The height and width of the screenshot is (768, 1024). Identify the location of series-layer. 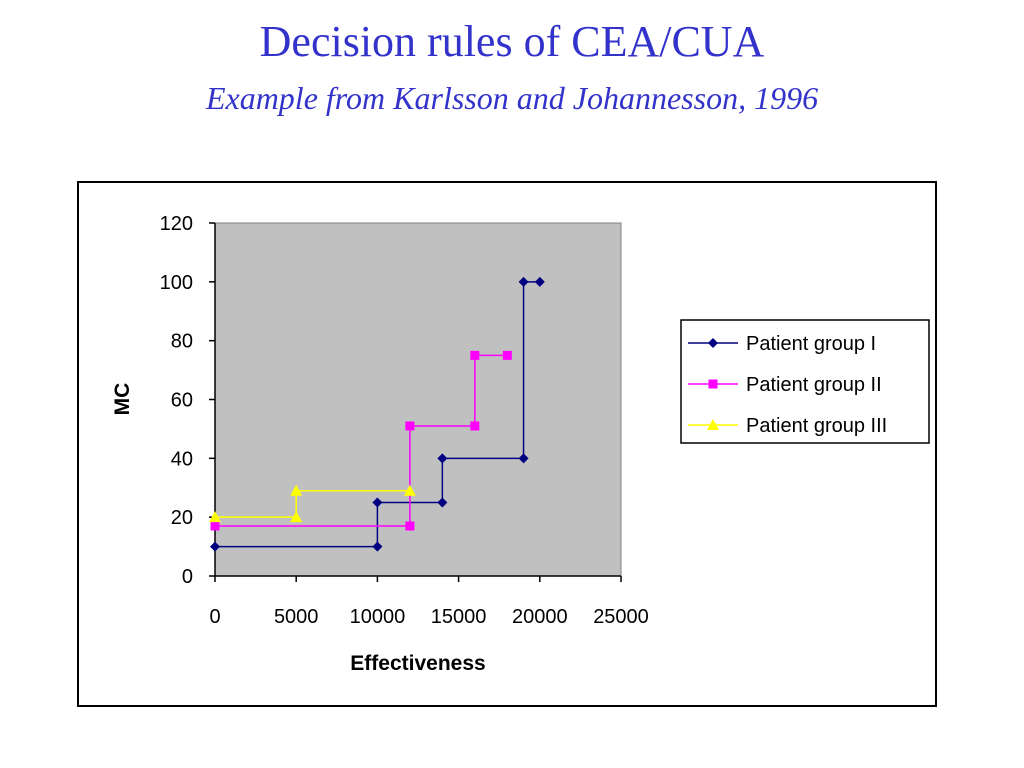
(377, 414).